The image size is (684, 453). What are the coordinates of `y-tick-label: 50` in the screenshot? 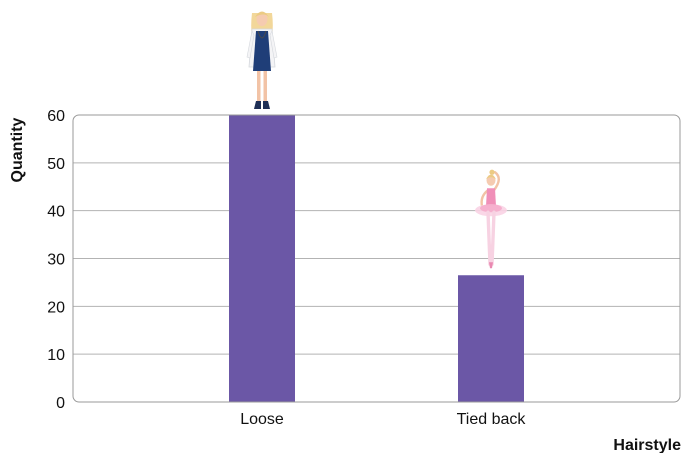 It's located at (56, 164).